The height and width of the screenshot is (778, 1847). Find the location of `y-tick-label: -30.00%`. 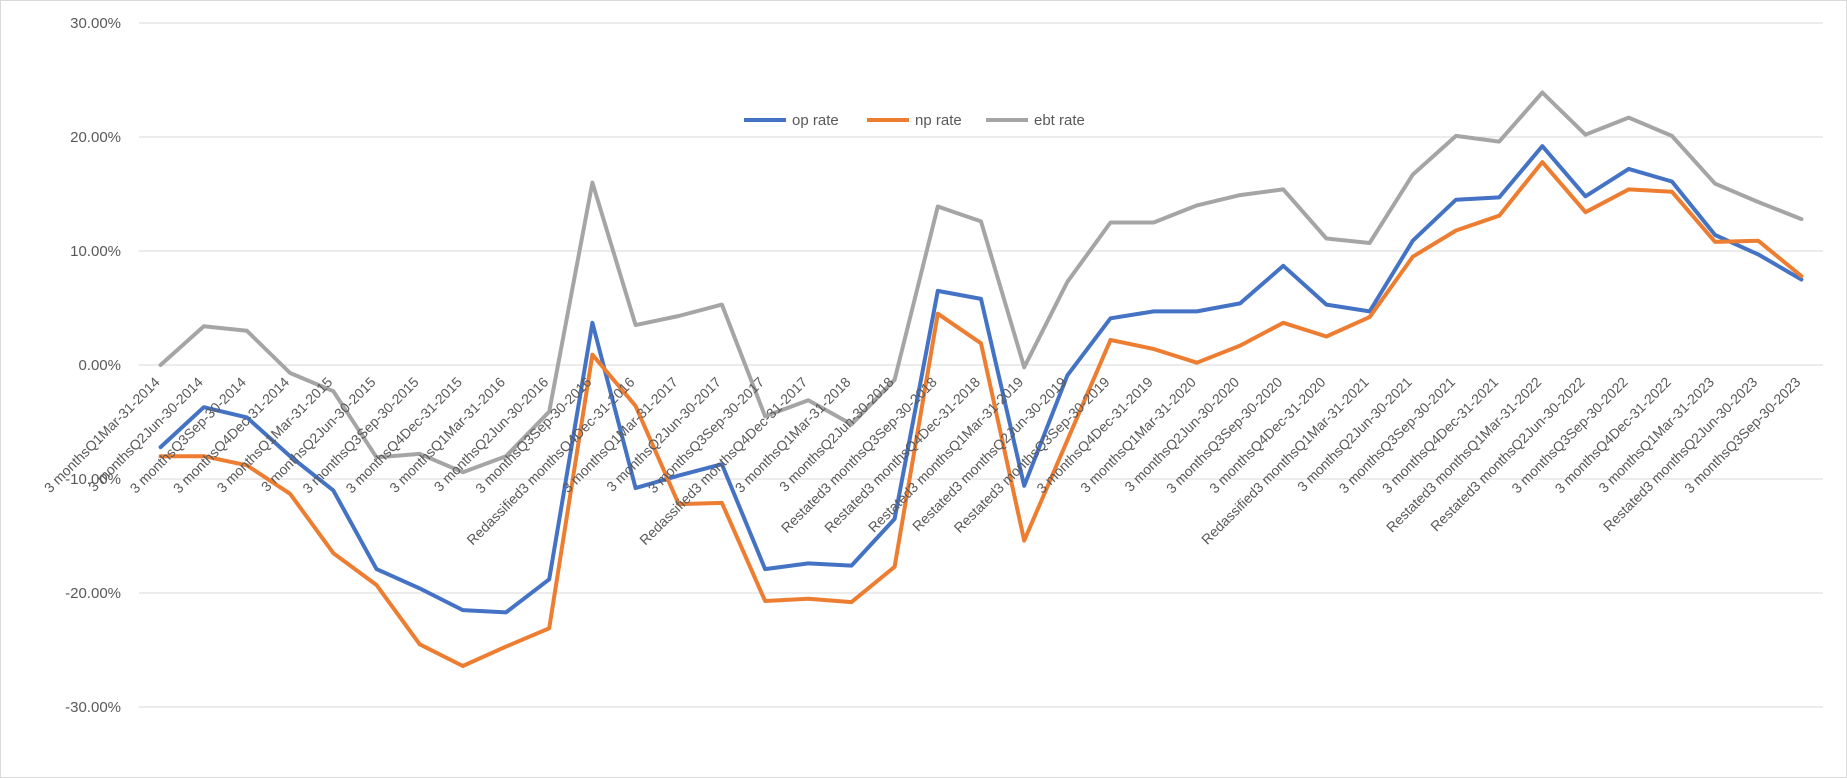

y-tick-label: -30.00% is located at coordinates (93, 707).